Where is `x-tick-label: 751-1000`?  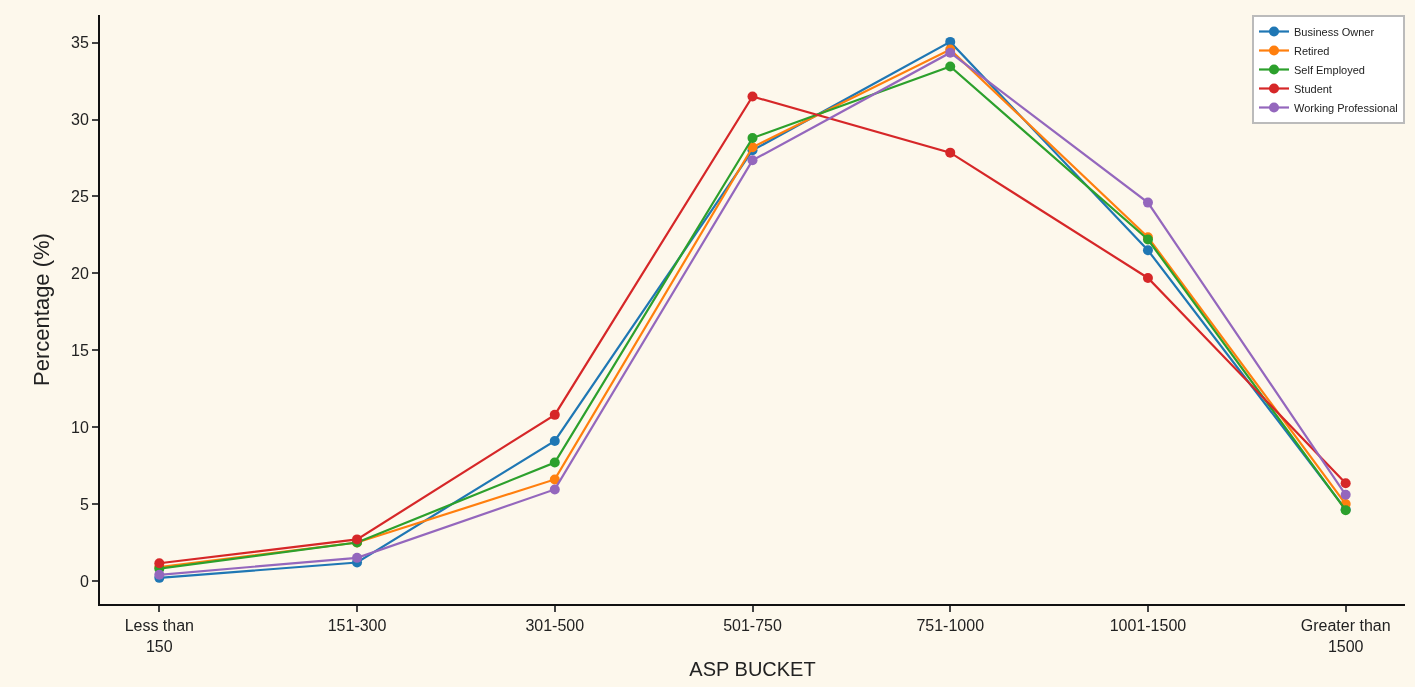
x-tick-label: 751-1000 is located at coordinates (950, 626).